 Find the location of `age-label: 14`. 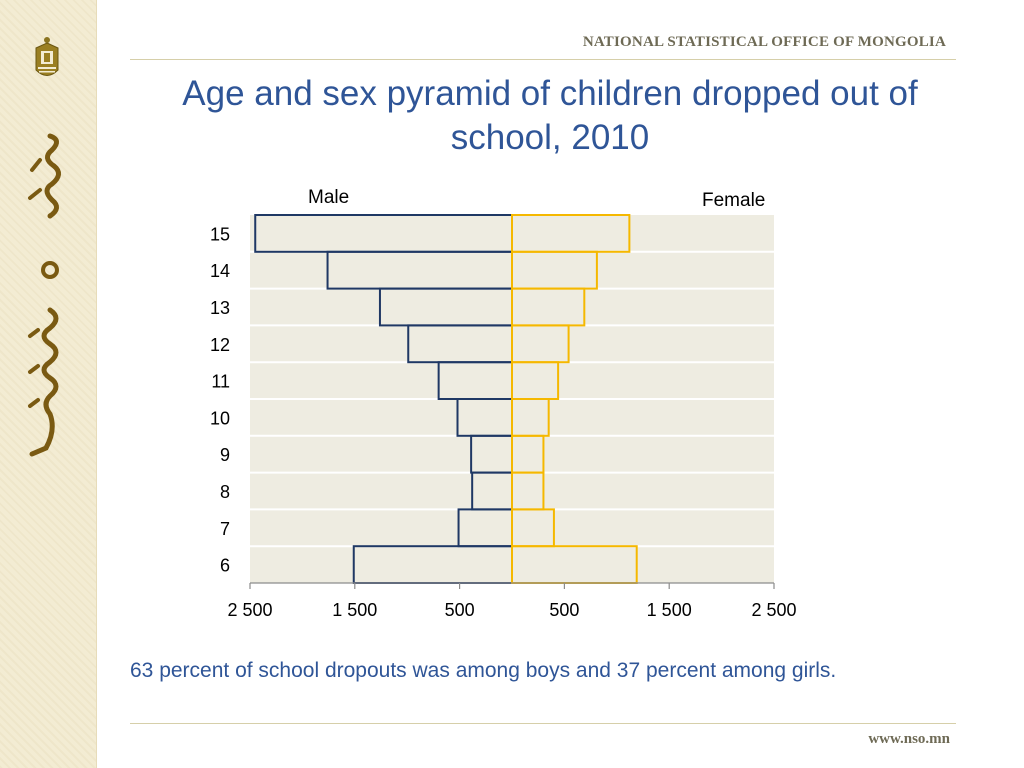

age-label: 14 is located at coordinates (220, 271).